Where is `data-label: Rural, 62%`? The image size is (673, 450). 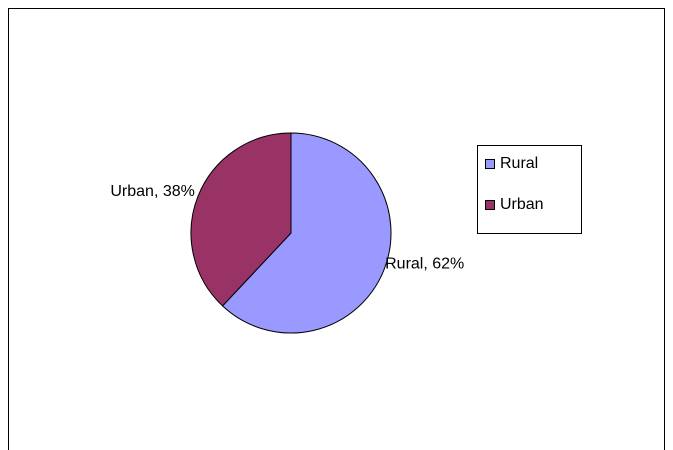
data-label: Rural, 62% is located at coordinates (424, 263).